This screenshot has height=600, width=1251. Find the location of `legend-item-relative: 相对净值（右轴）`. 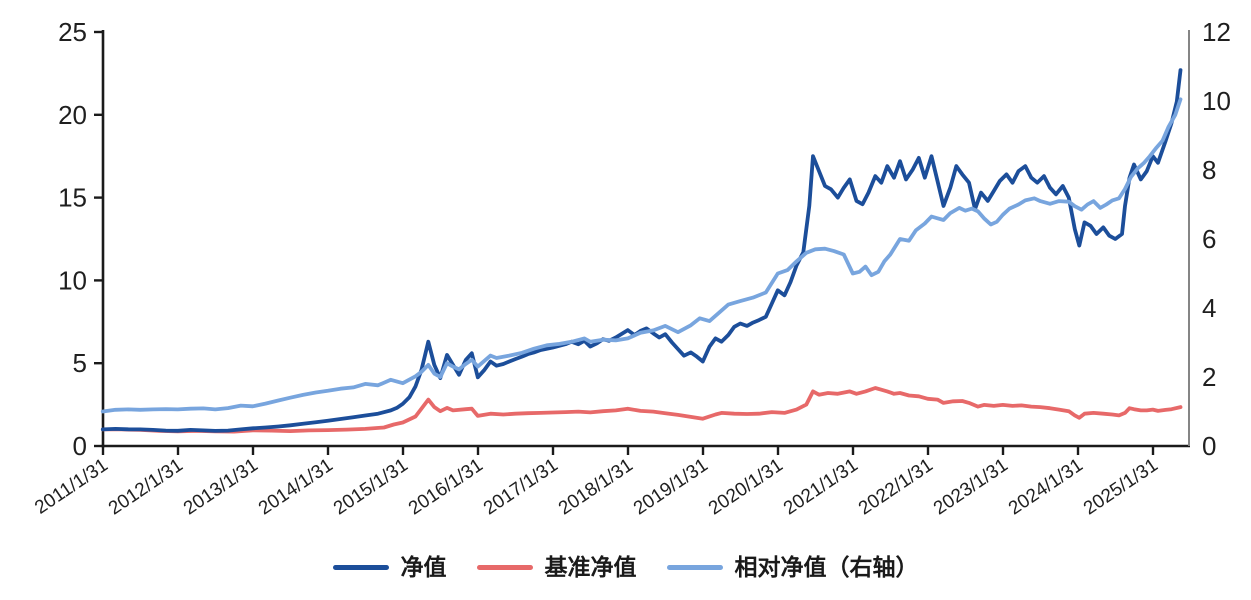

legend-item-relative: 相对净值（右轴） is located at coordinates (792, 567).